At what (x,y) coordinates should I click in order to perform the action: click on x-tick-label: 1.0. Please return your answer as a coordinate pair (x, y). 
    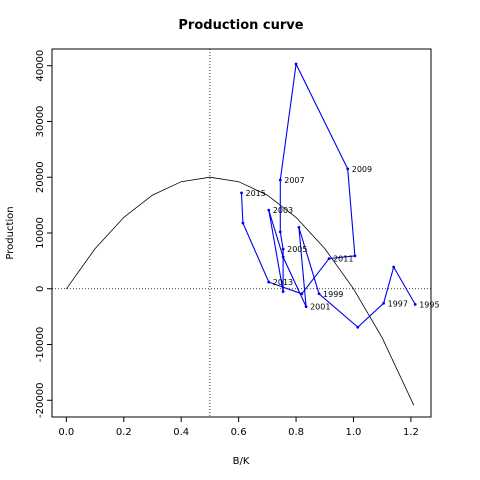
    Looking at the image, I should click on (354, 432).